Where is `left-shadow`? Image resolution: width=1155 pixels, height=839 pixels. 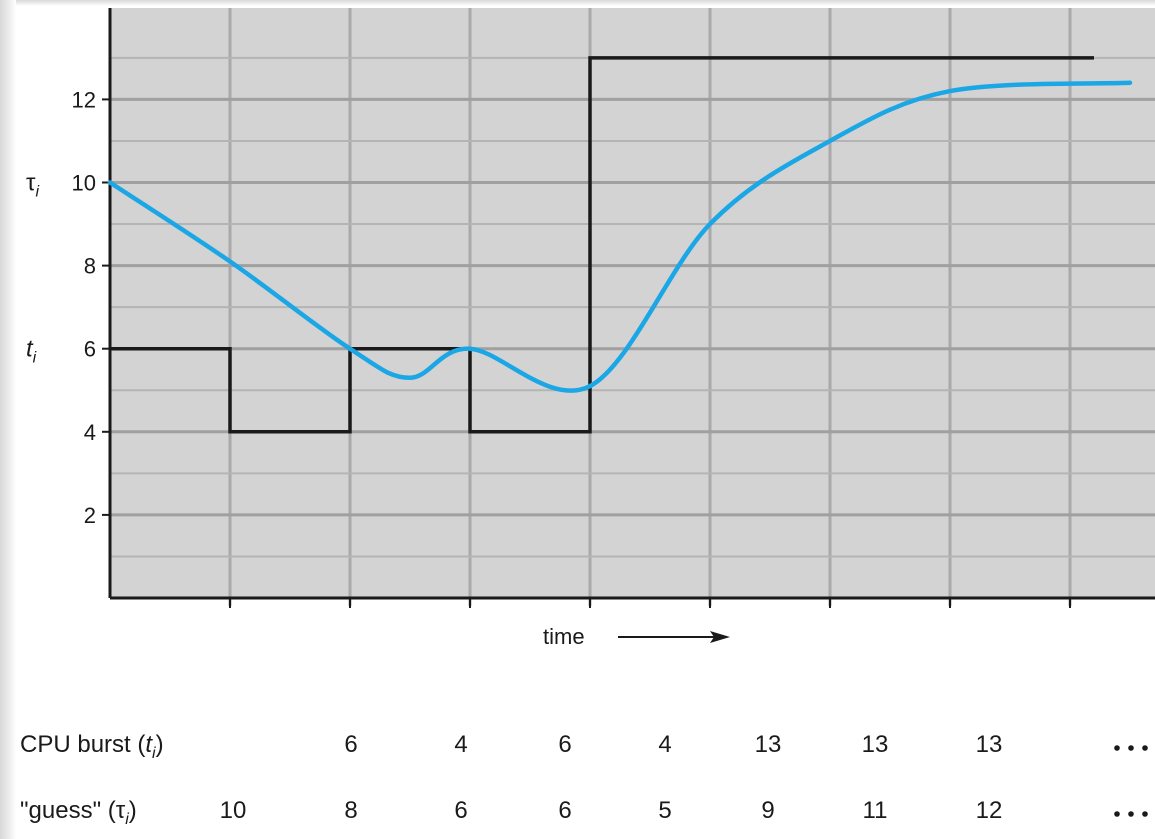
left-shadow is located at coordinates (8, 419).